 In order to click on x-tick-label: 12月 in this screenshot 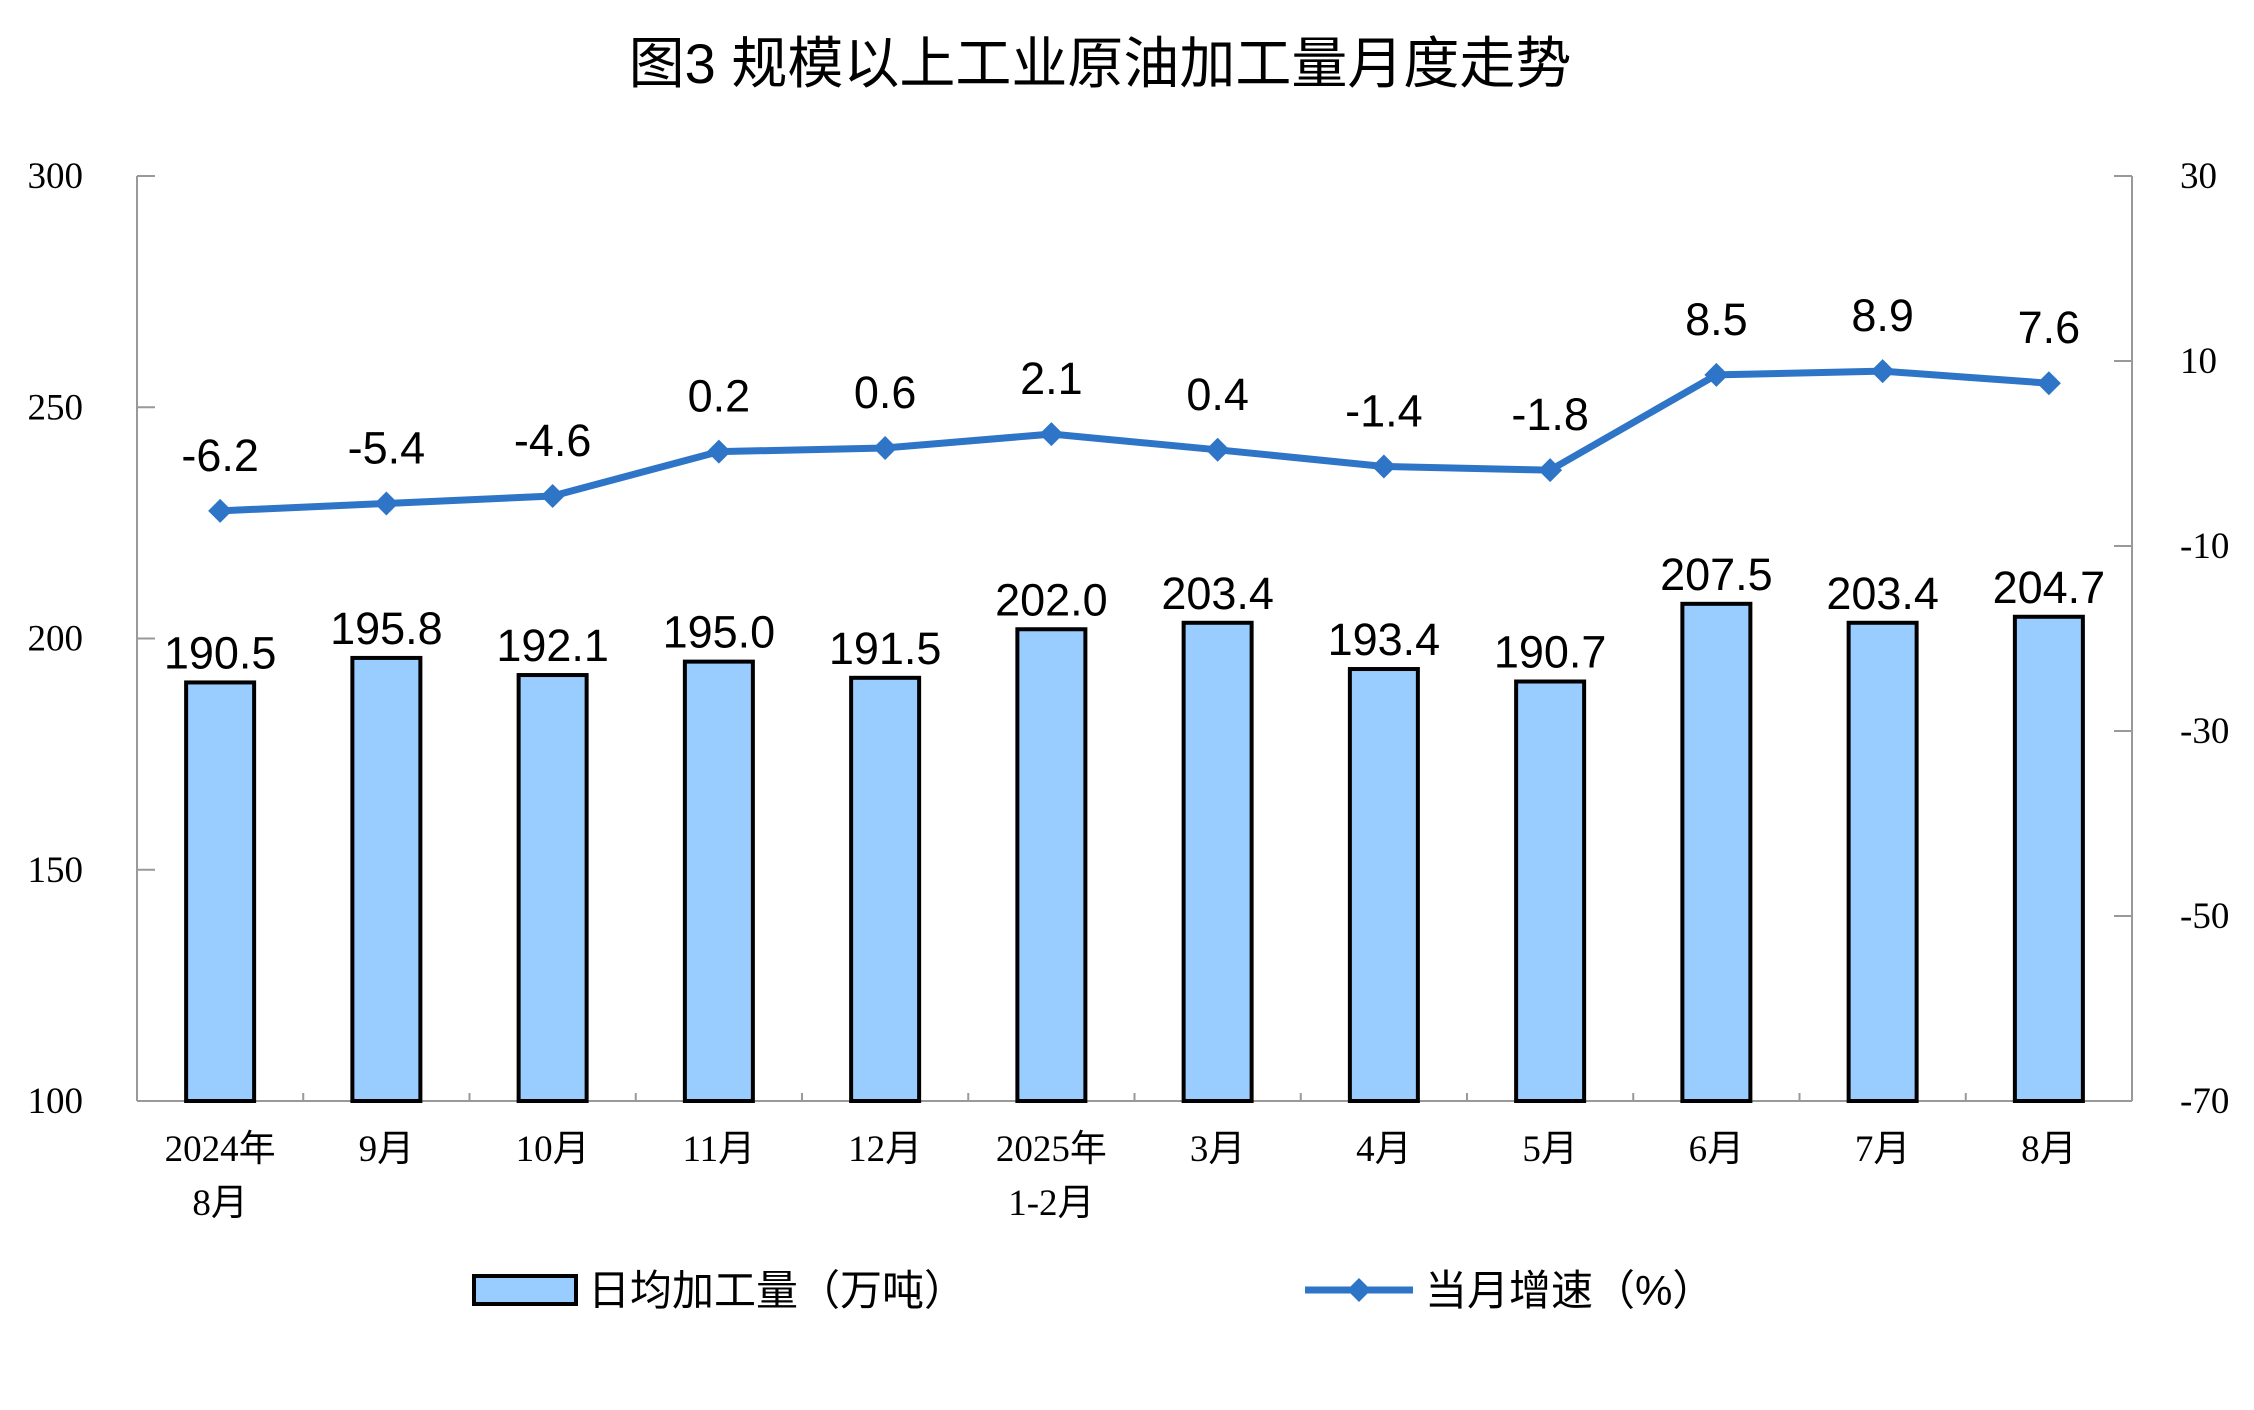, I will do `click(885, 1149)`.